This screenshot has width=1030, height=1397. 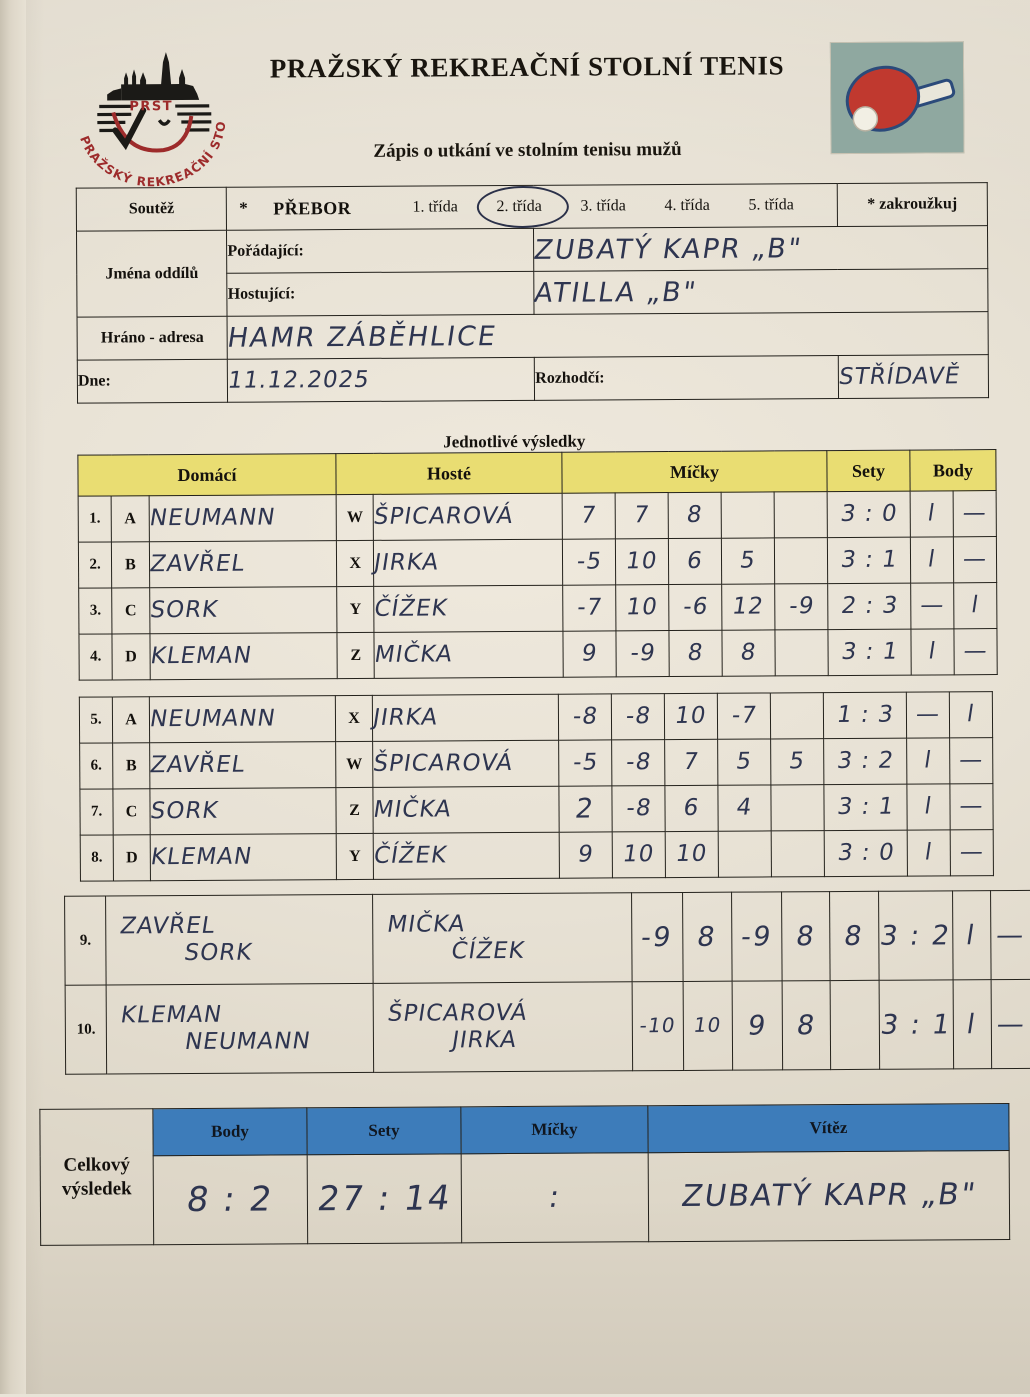 What do you see at coordinates (519, 207) in the screenshot?
I see `class-option-2: 2. třída` at bounding box center [519, 207].